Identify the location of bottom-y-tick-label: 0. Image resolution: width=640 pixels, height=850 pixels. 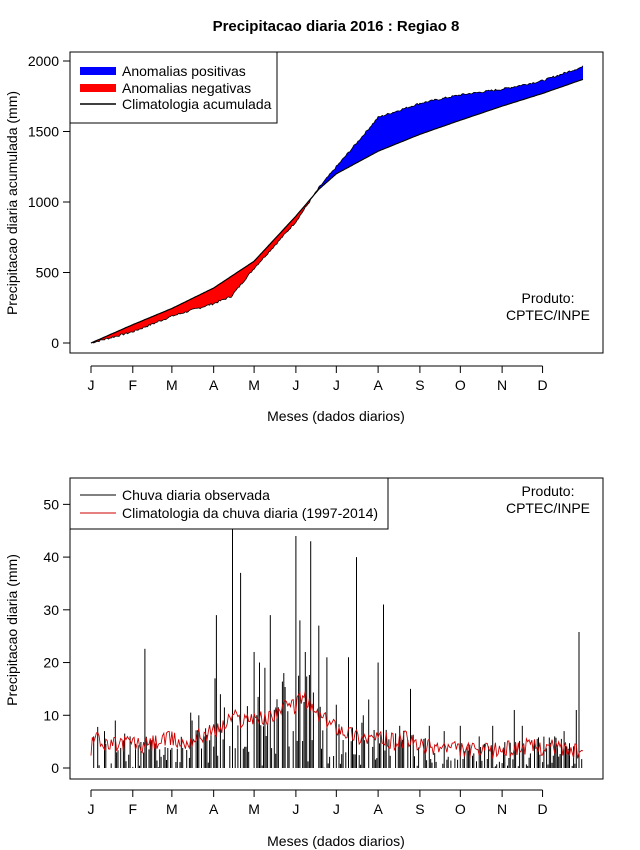
(55, 768).